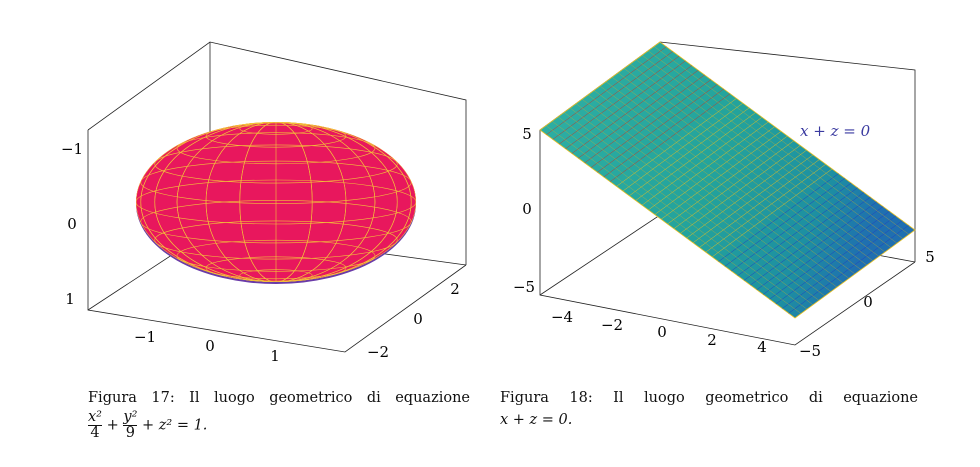 The image size is (980, 467). Describe the element at coordinates (562, 317) in the screenshot. I see `tick-label: −4` at that location.